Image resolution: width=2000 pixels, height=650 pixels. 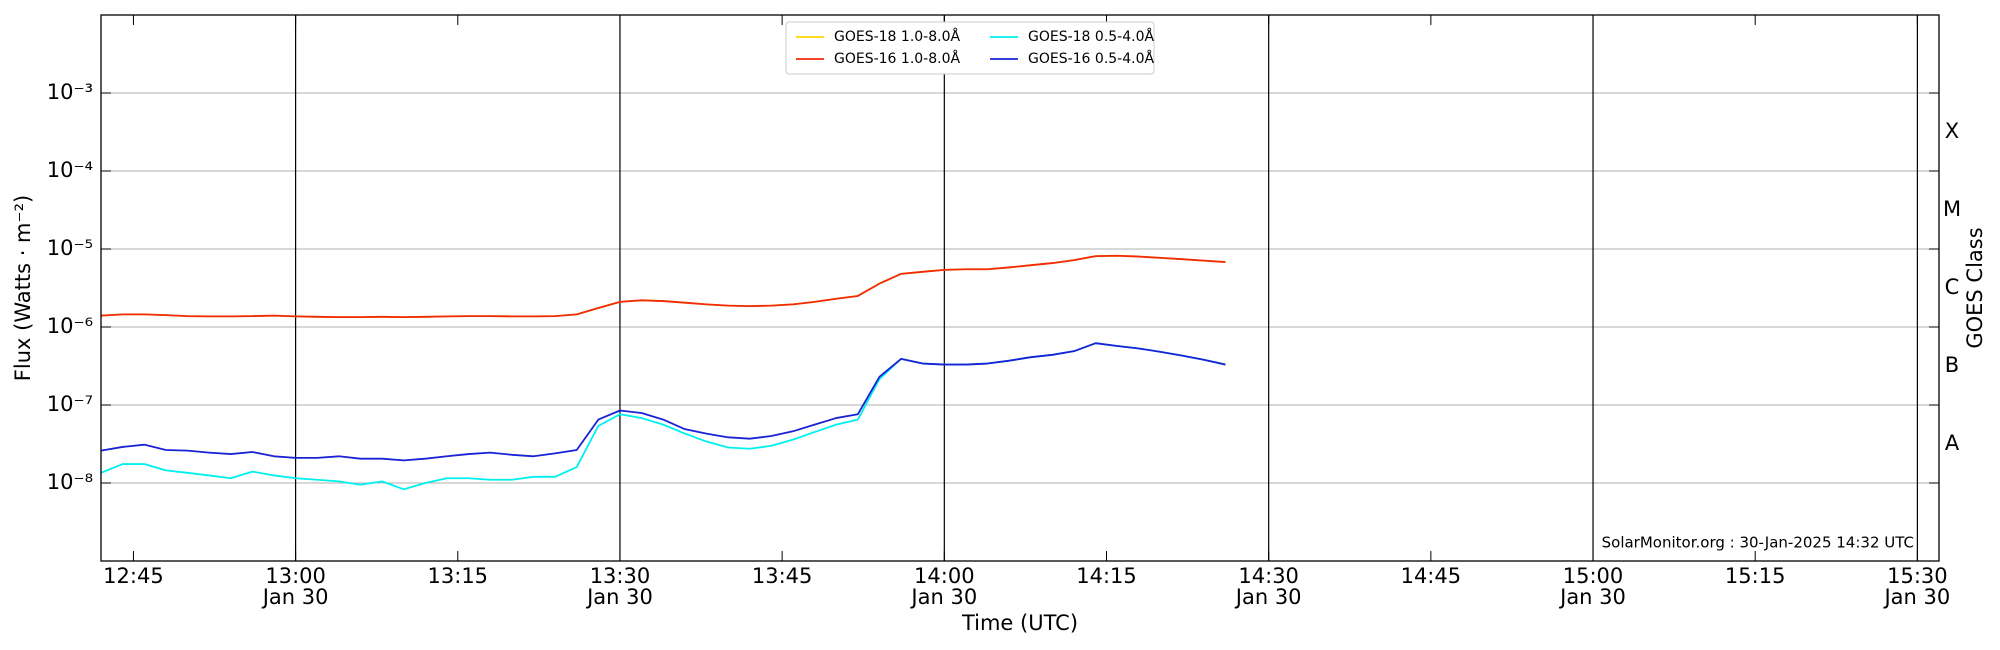 I want to click on x-tick-label: 14:15, so click(x=1106, y=576).